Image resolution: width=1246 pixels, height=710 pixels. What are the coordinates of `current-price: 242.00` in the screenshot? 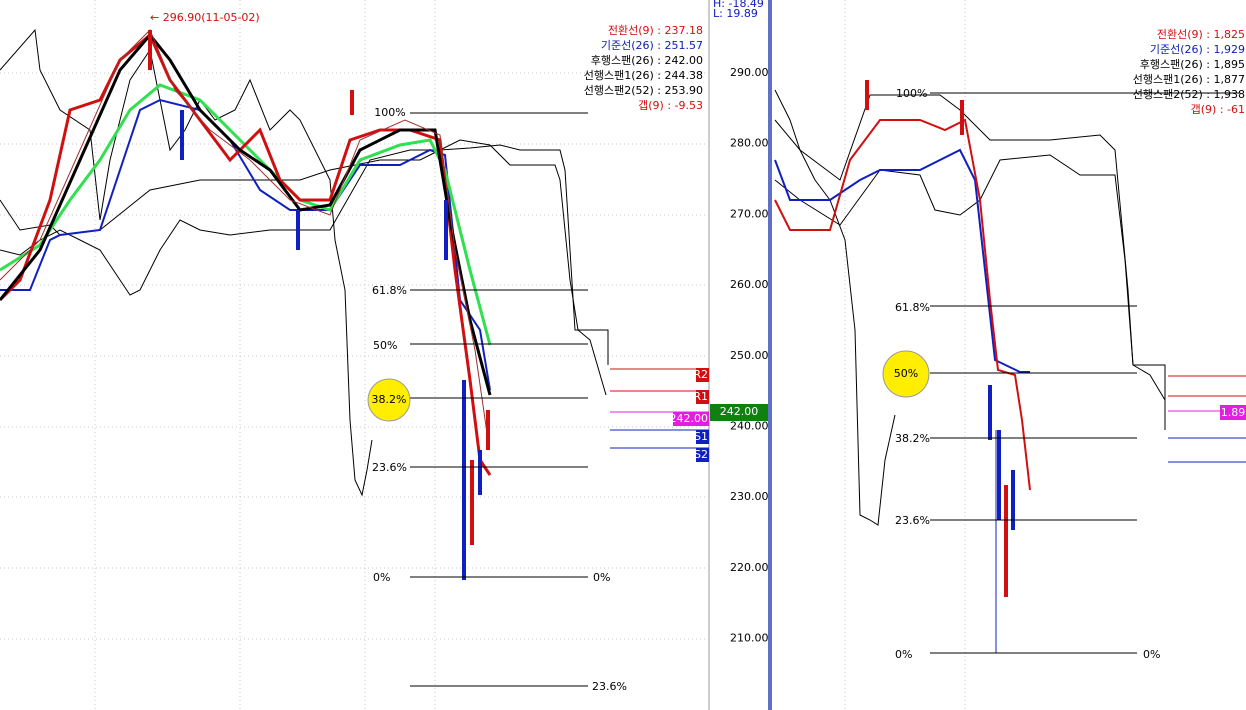 It's located at (739, 411).